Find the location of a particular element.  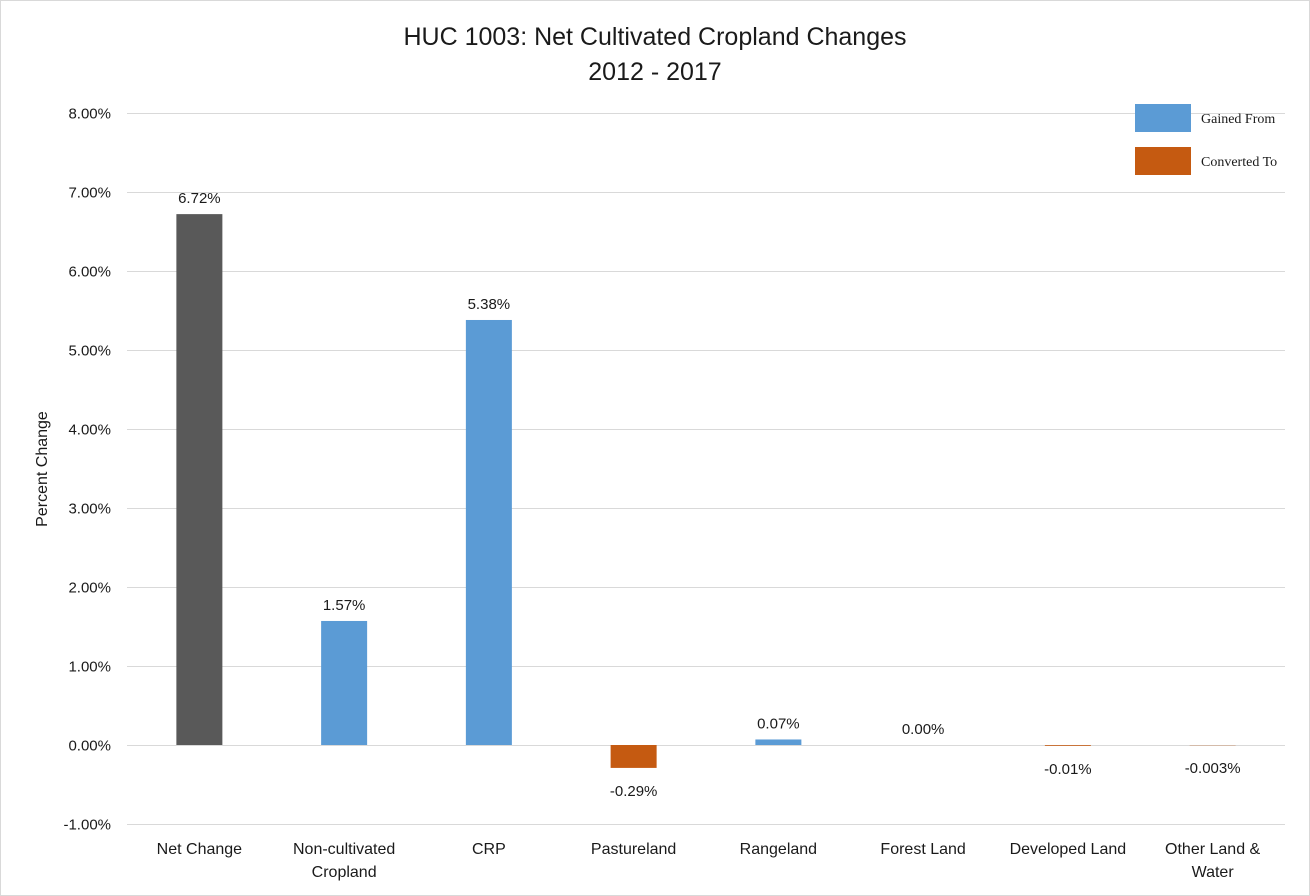

data-label: 5.38% is located at coordinates (489, 304).